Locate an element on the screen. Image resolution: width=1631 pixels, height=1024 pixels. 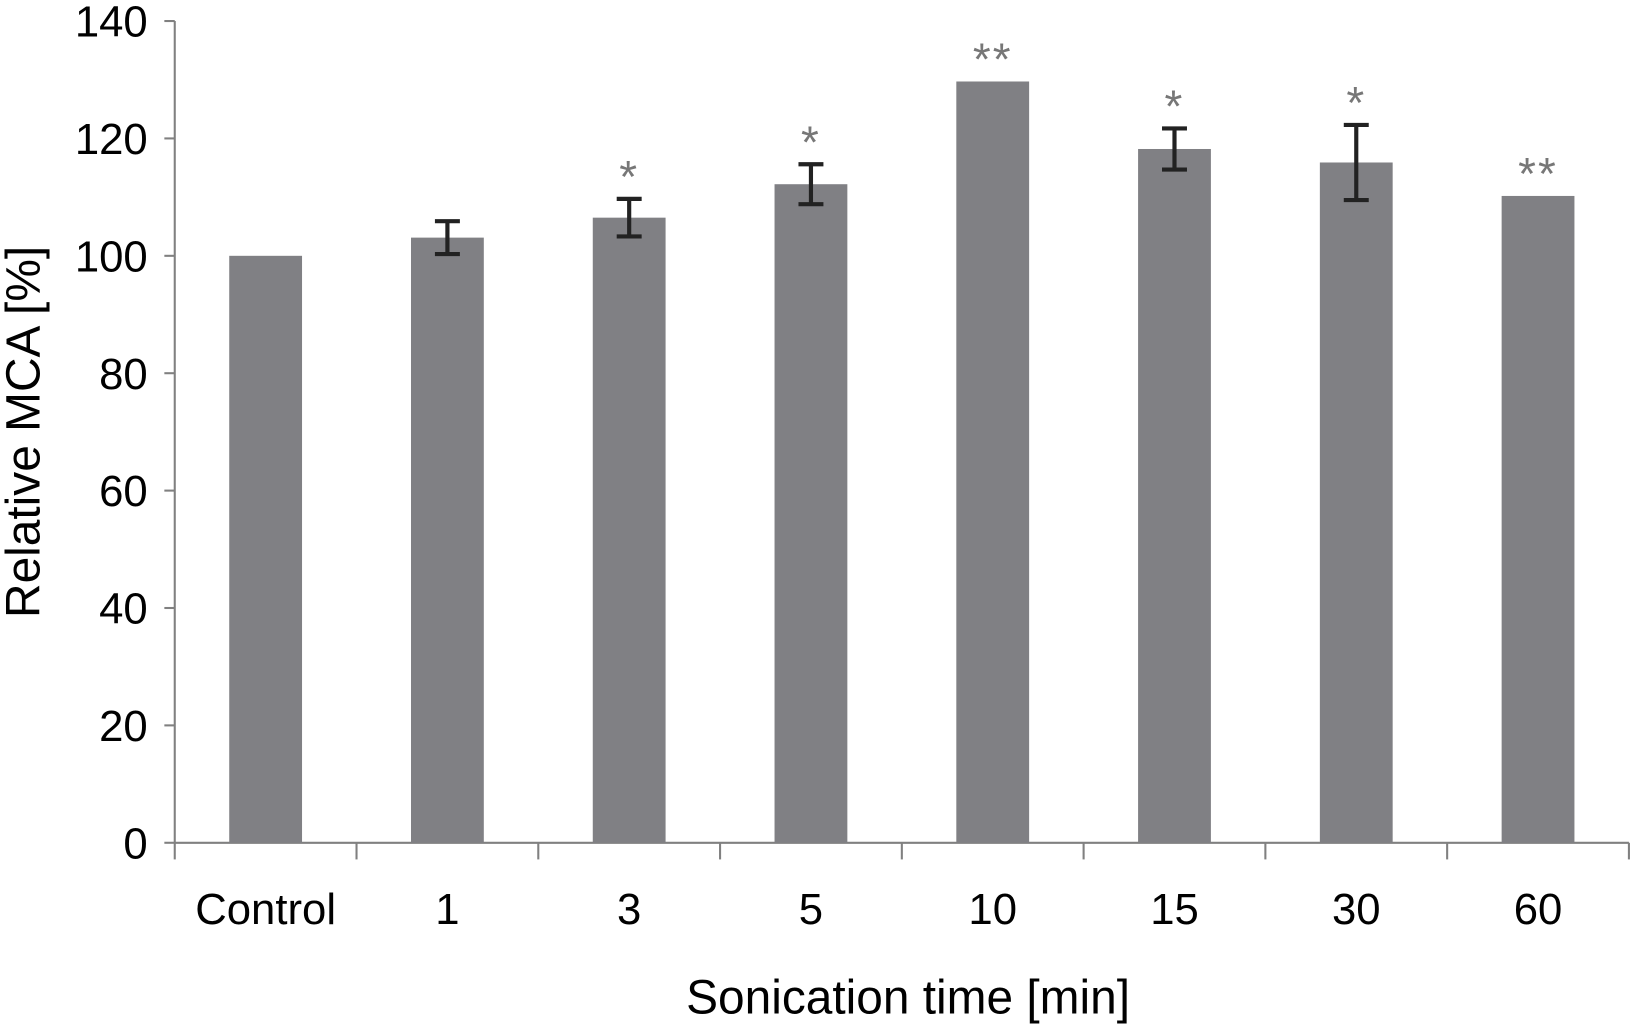
y-tick-label: 120 is located at coordinates (111, 139).